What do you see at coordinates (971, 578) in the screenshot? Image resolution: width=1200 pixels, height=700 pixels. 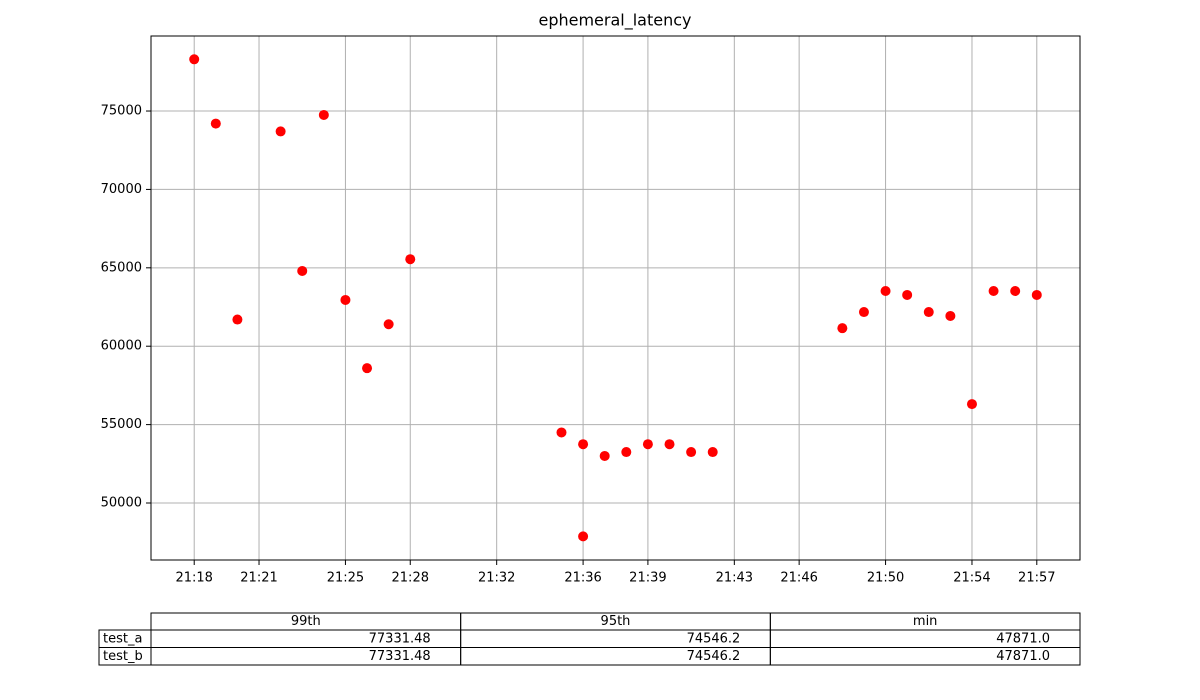 I see `x-tick-label: 21:54` at bounding box center [971, 578].